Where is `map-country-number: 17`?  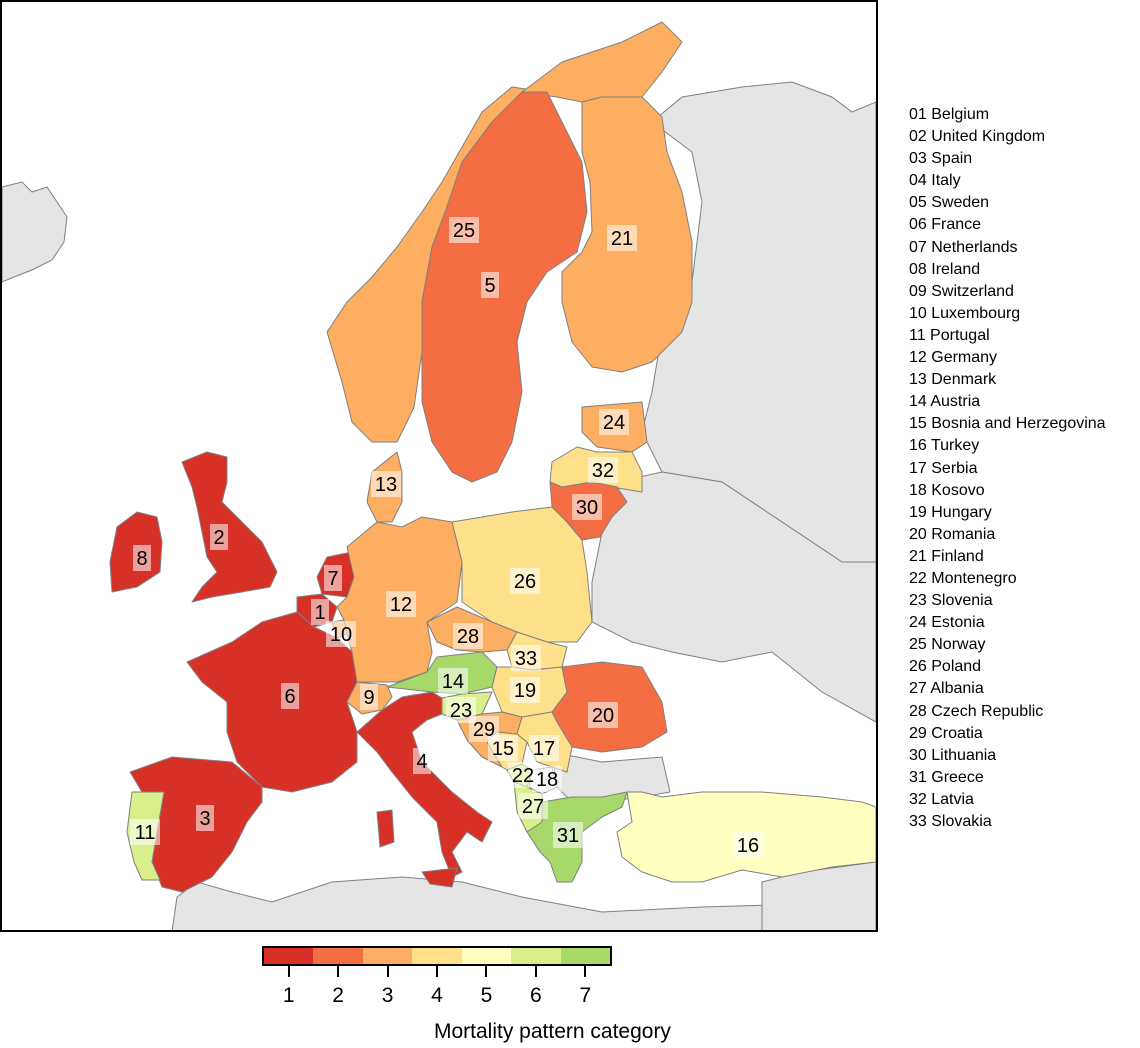 map-country-number: 17 is located at coordinates (544, 749).